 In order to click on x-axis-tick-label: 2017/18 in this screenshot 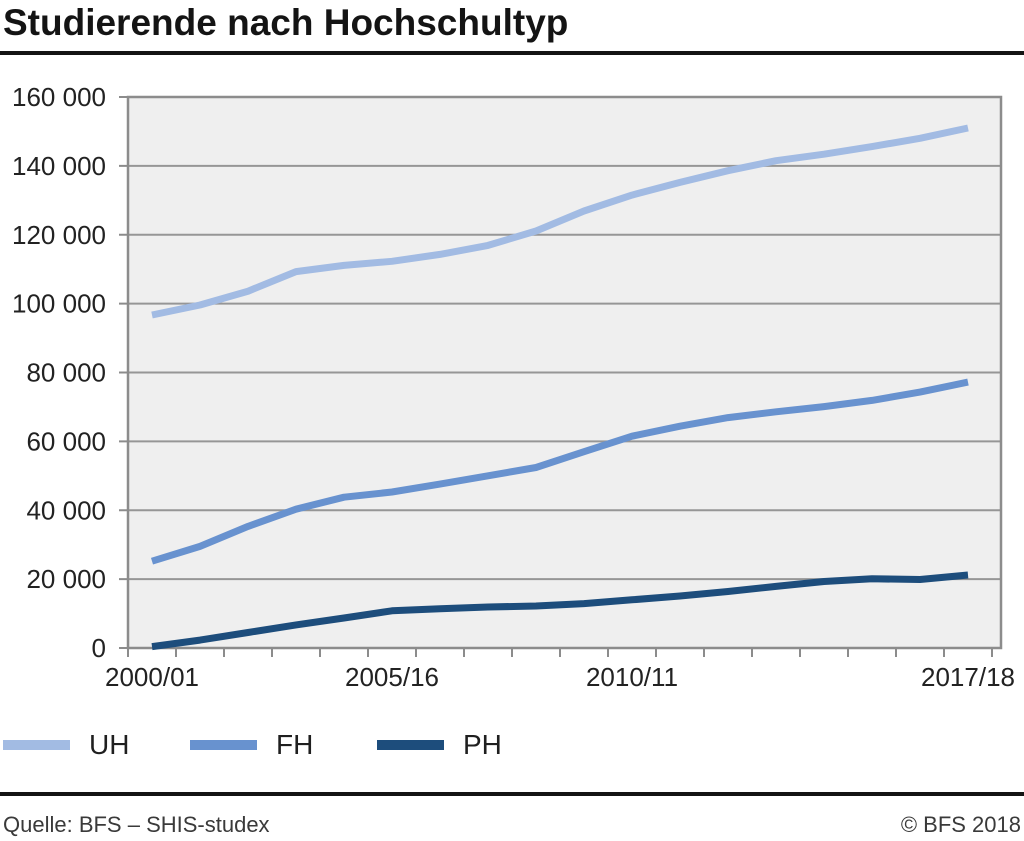, I will do `click(968, 677)`.